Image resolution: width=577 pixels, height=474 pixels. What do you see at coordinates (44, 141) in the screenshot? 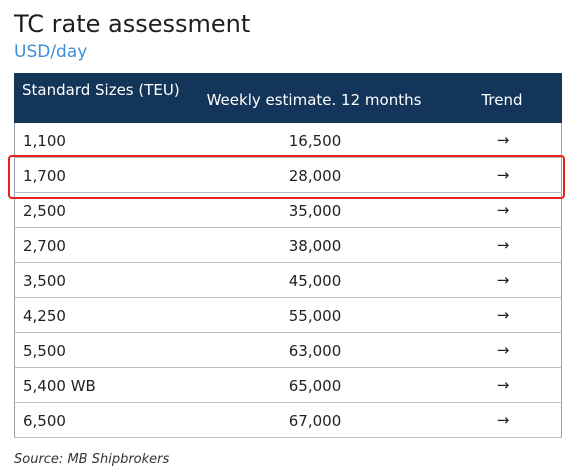
I see `size-cell: 1,100` at bounding box center [44, 141].